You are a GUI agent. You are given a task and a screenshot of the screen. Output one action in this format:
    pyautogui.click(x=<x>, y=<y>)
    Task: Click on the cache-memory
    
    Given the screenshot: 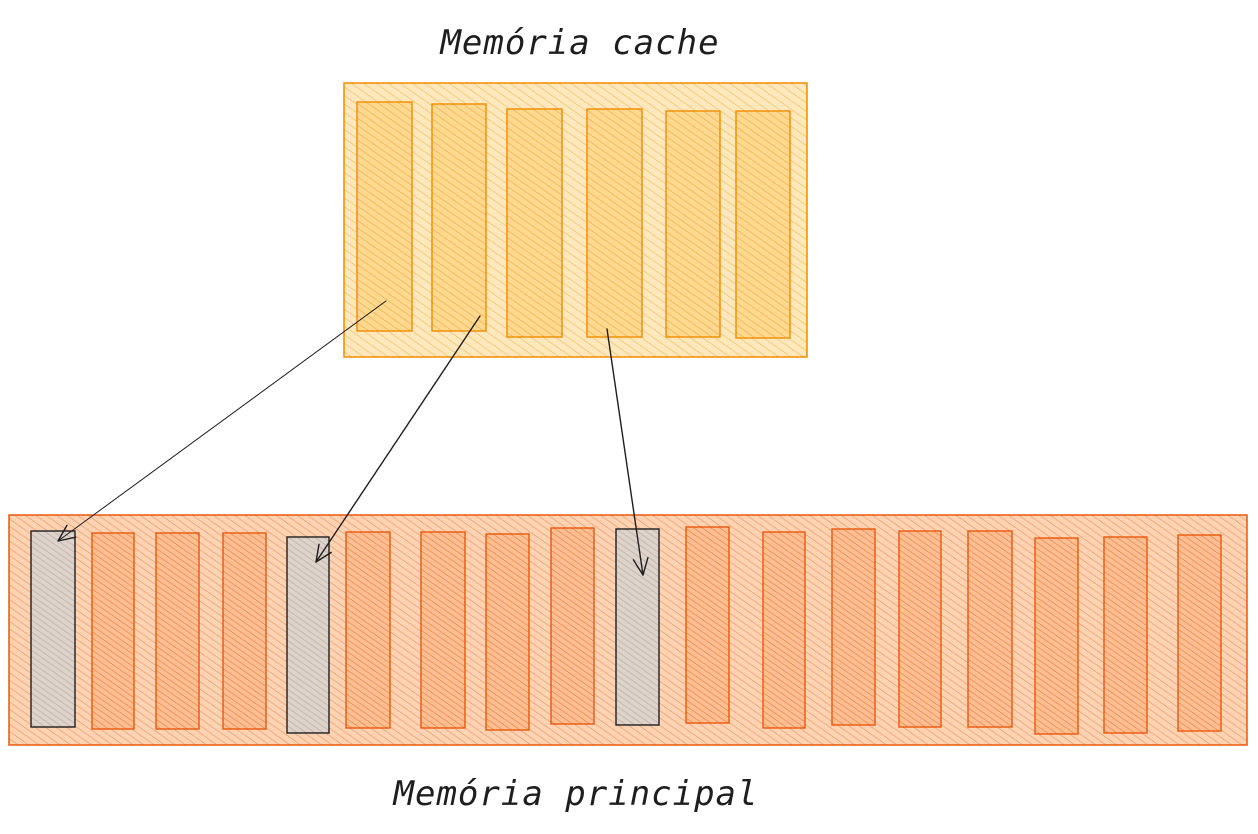 What is the action you would take?
    pyautogui.click(x=575, y=220)
    